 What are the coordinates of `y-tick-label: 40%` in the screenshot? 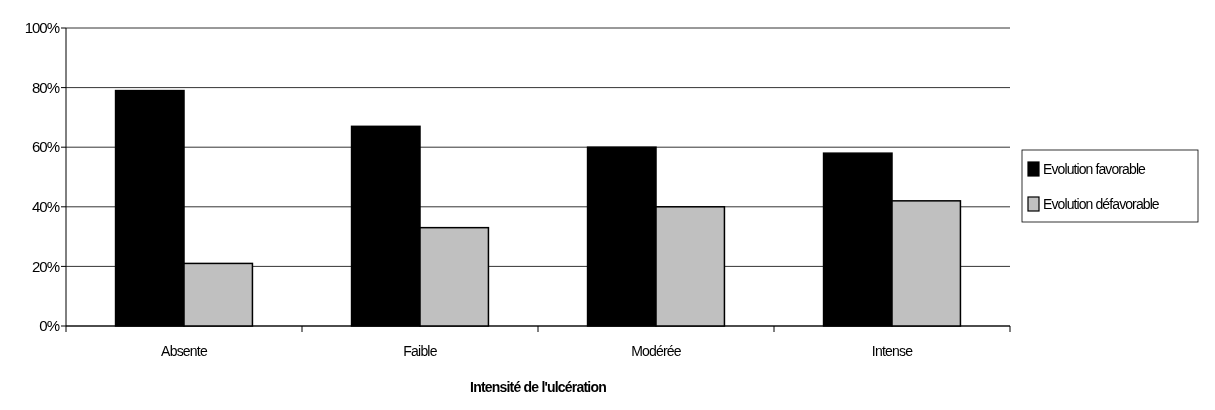 It's located at (45, 207).